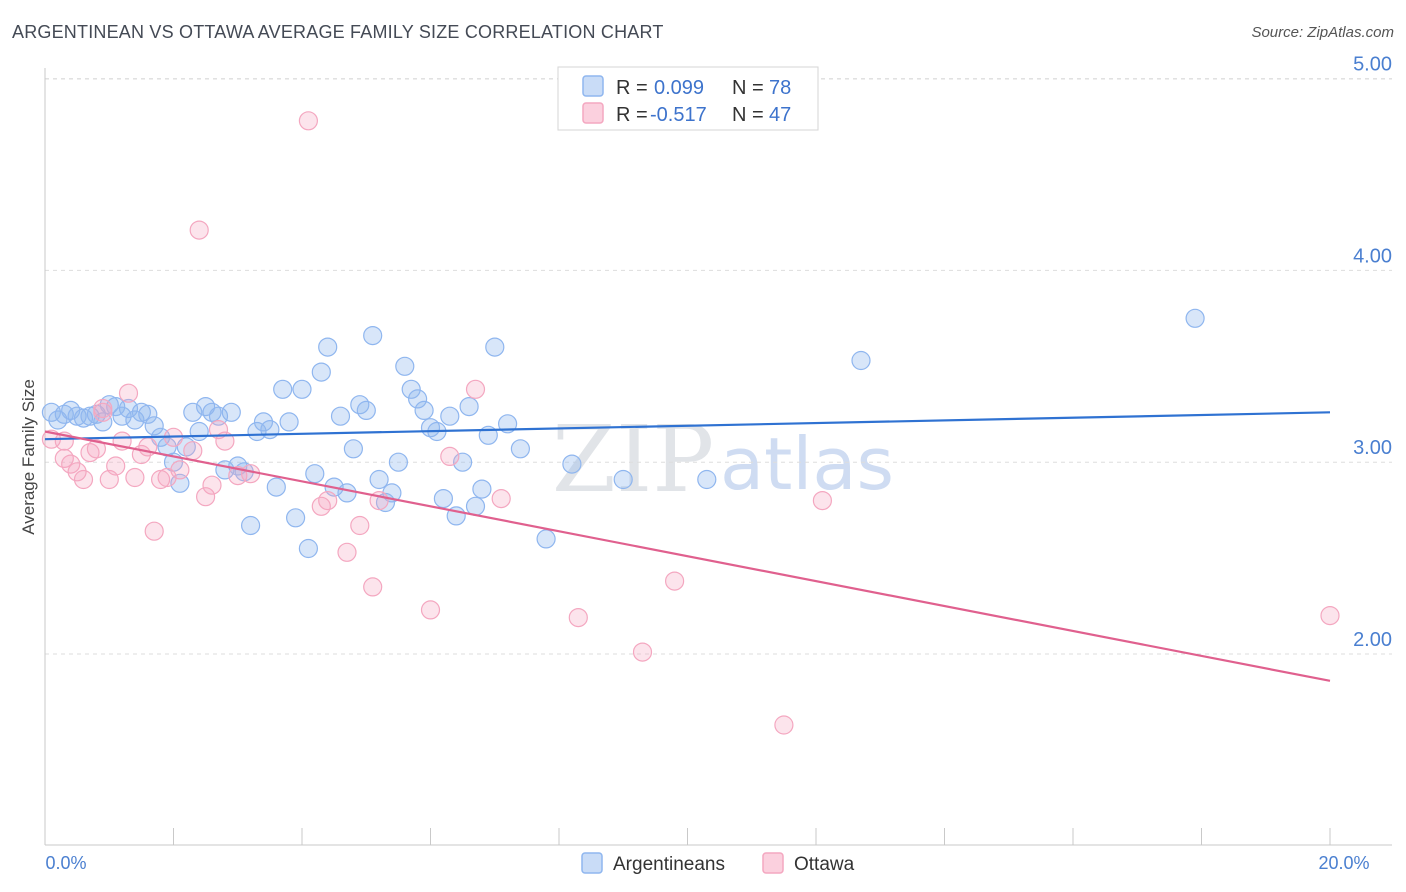 This screenshot has width=1406, height=892. Describe the element at coordinates (1372, 256) in the screenshot. I see `y-tick-label: 4.00` at that location.